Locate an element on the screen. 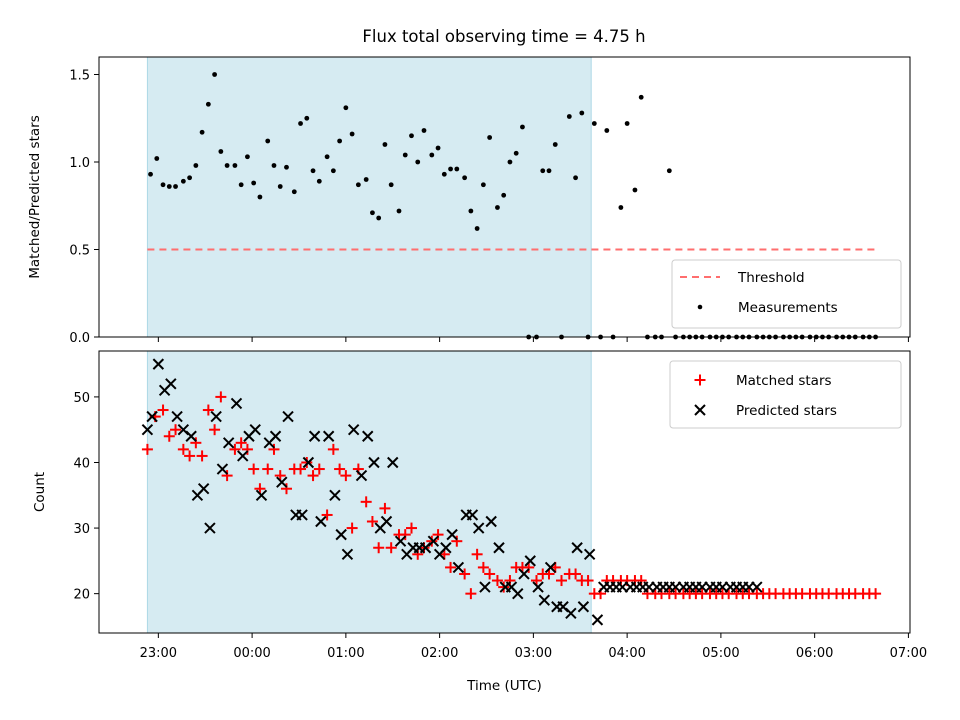 Image resolution: width=960 pixels, height=720 pixels. y-tick-label: 30 is located at coordinates (81, 529).